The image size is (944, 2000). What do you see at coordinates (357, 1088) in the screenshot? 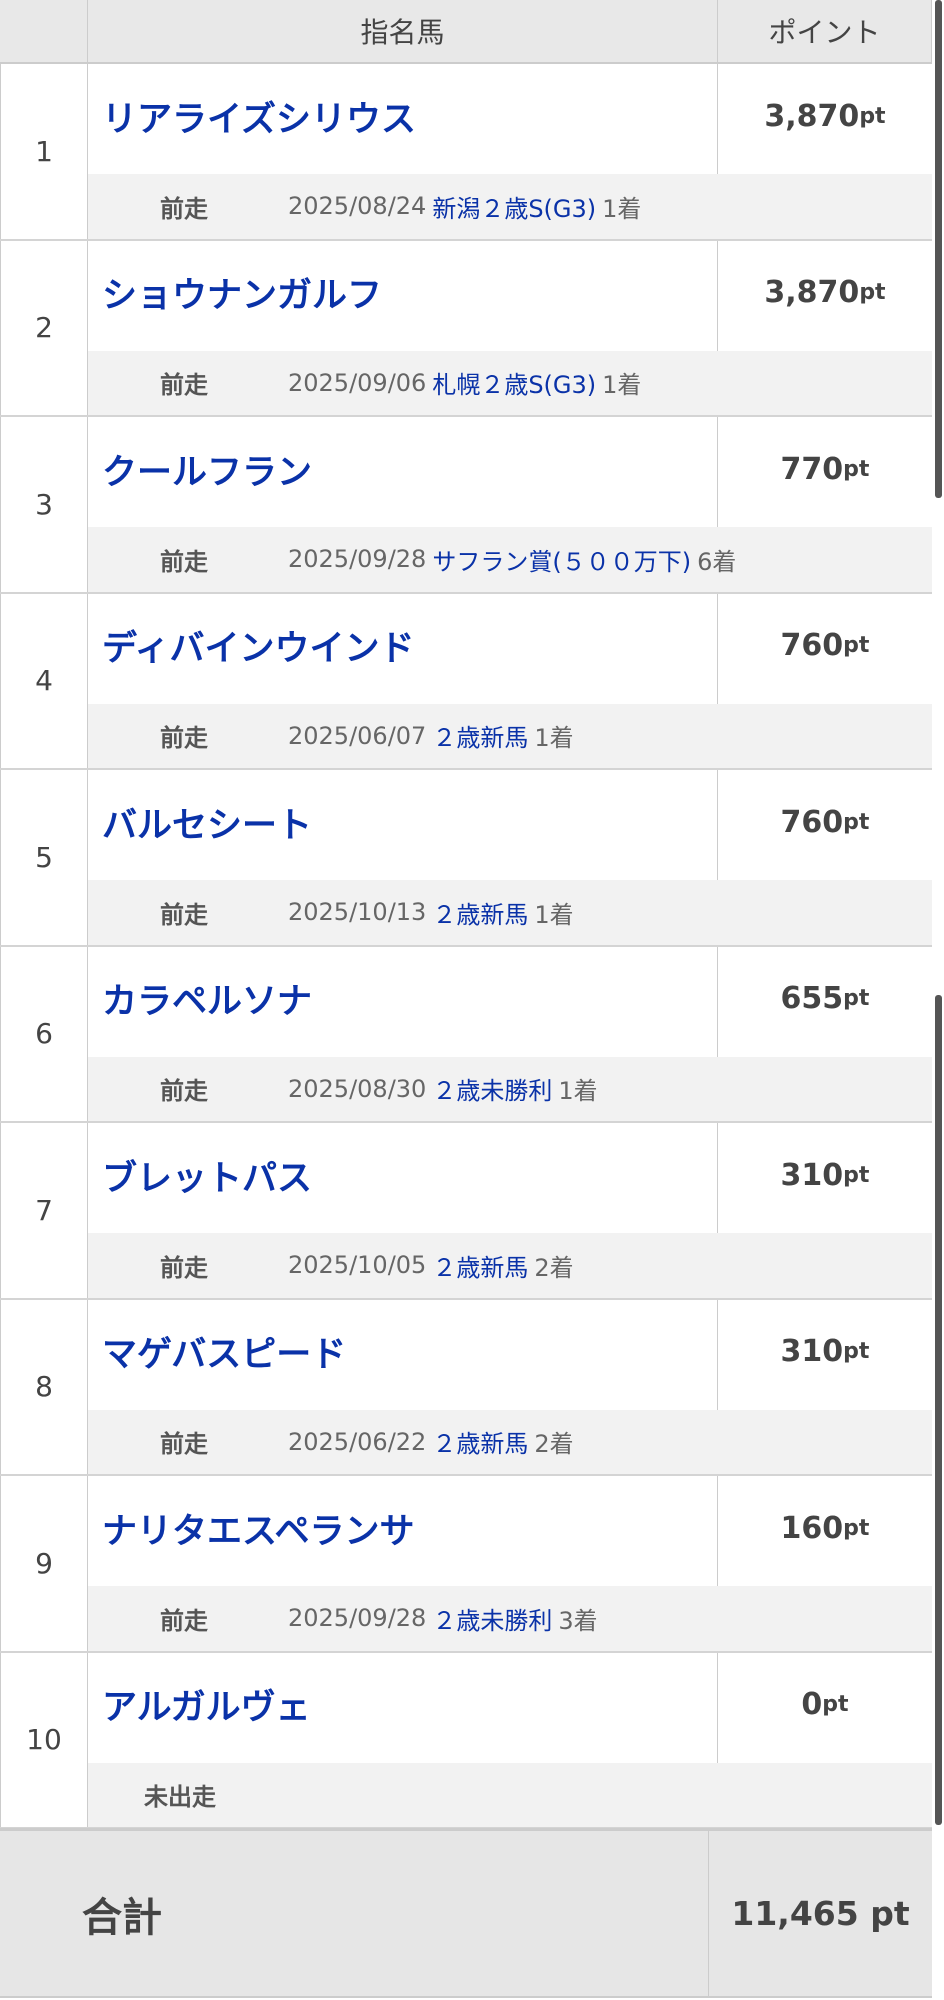
I see `prev-race-date: 2025/08/30` at bounding box center [357, 1088].